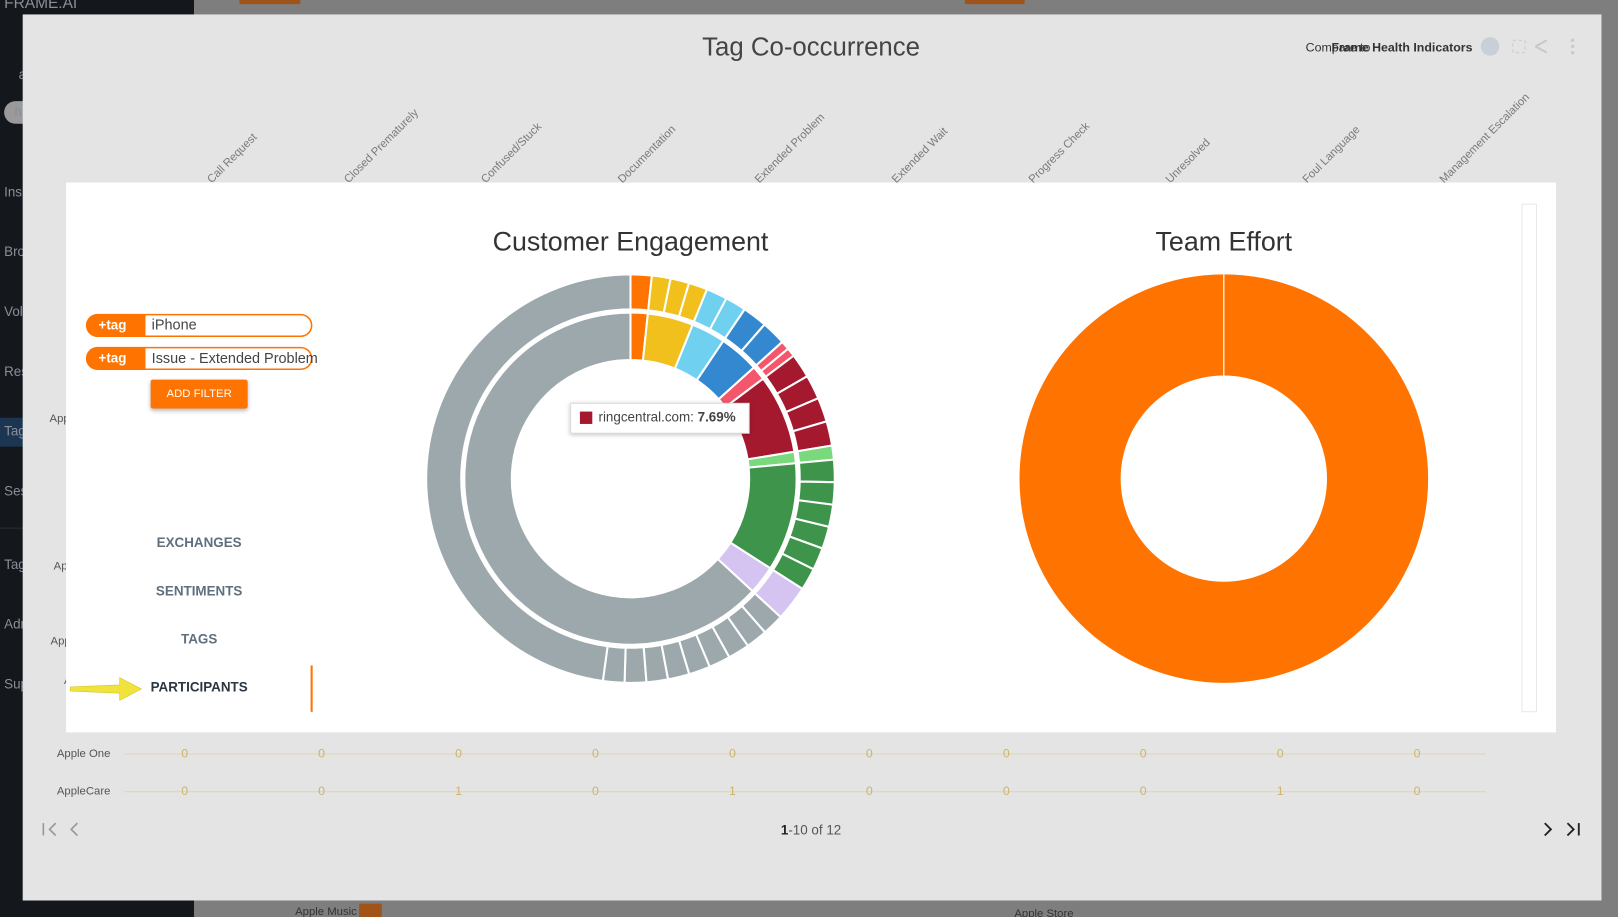 The width and height of the screenshot is (1618, 917). Describe the element at coordinates (644, 416) in the screenshot. I see `tooltip-label: ringcentral.com` at that location.